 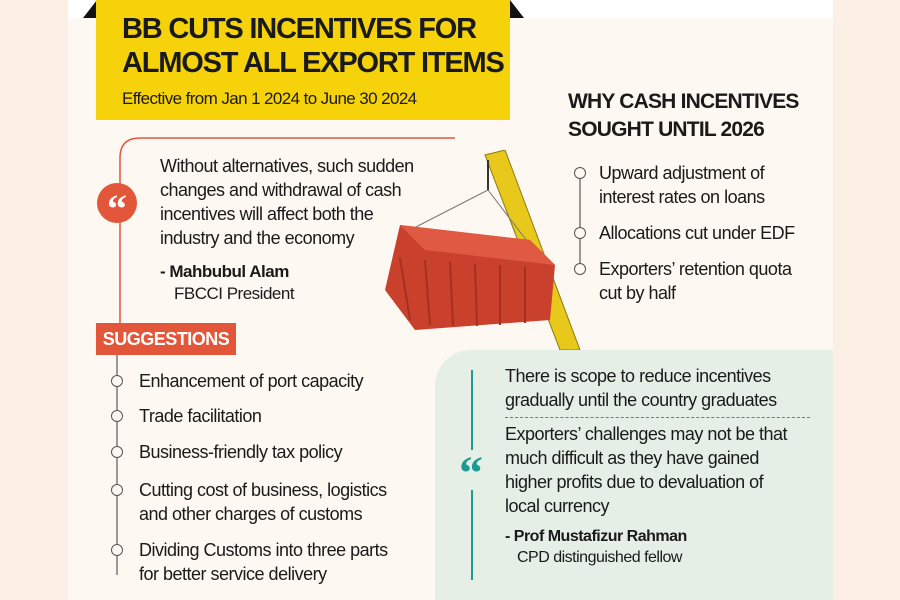 What do you see at coordinates (263, 490) in the screenshot?
I see `suggestion-line: Cutting cost of business, logistics` at bounding box center [263, 490].